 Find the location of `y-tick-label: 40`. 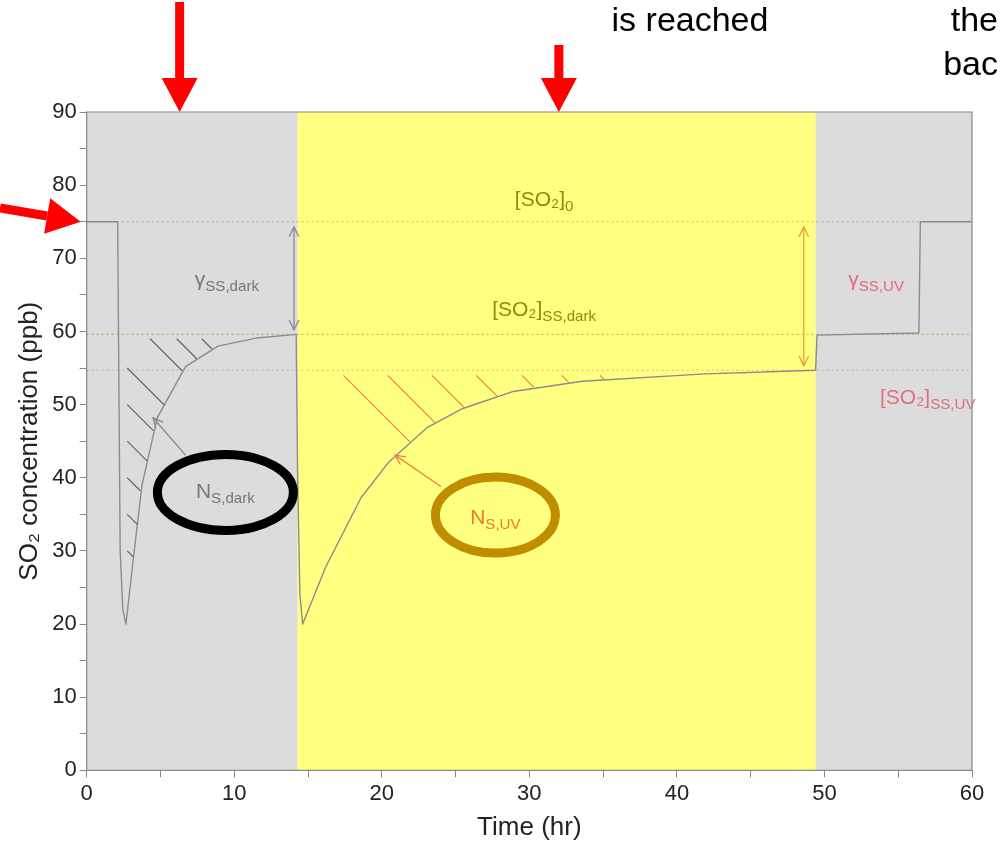

y-tick-label: 40 is located at coordinates (64, 476).